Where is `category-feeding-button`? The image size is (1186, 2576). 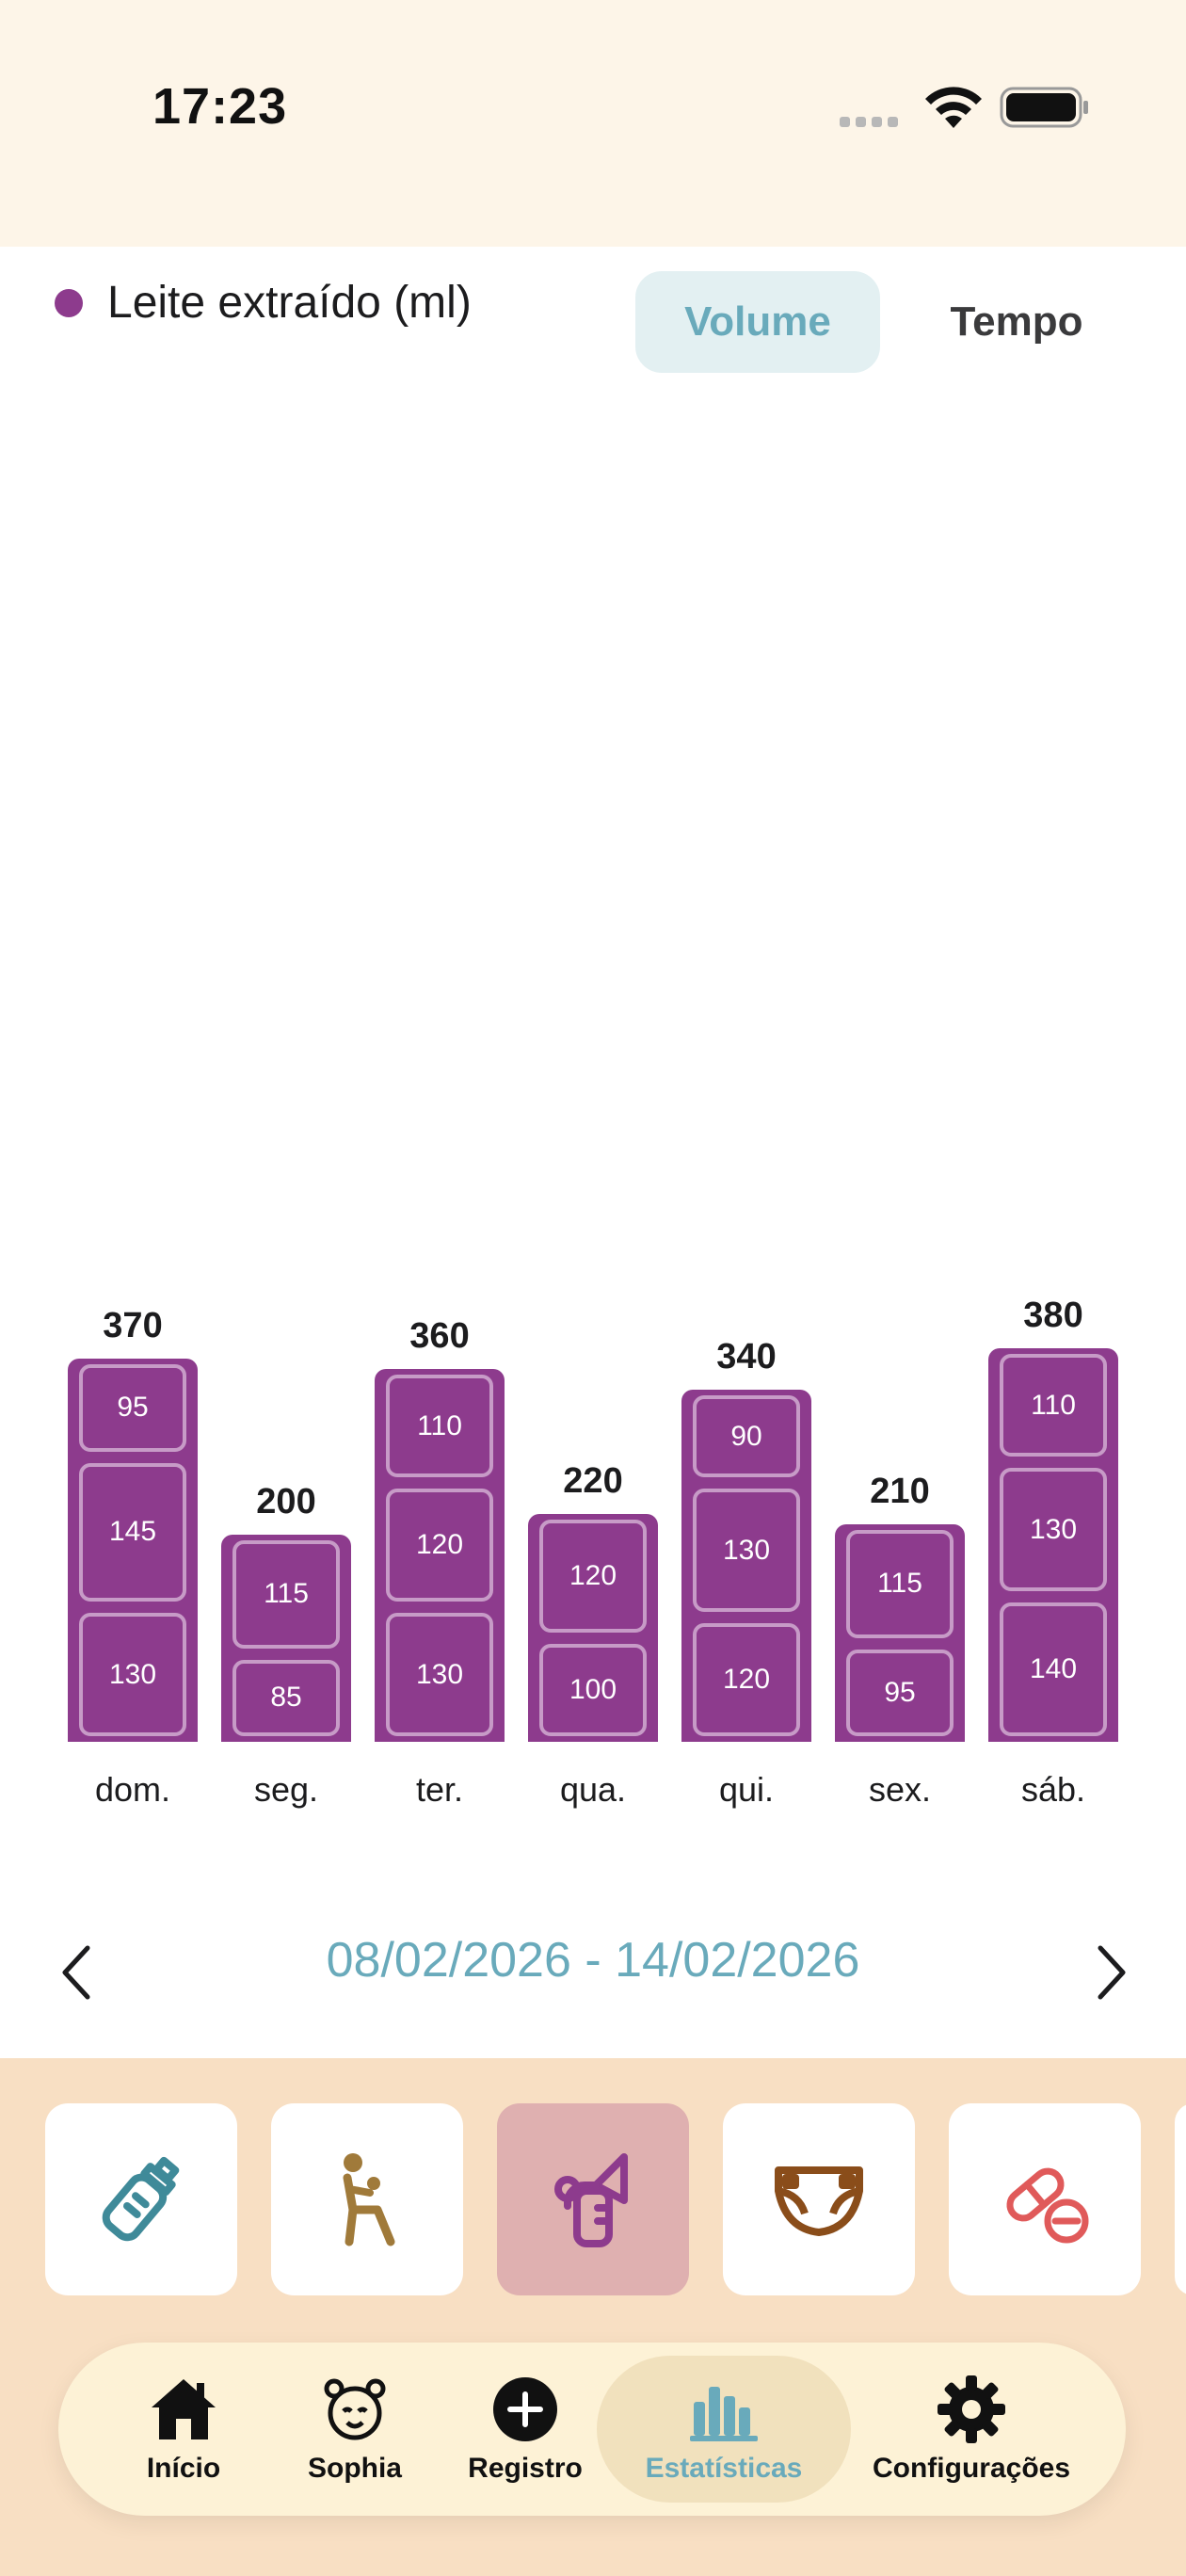 category-feeding-button is located at coordinates (141, 2199).